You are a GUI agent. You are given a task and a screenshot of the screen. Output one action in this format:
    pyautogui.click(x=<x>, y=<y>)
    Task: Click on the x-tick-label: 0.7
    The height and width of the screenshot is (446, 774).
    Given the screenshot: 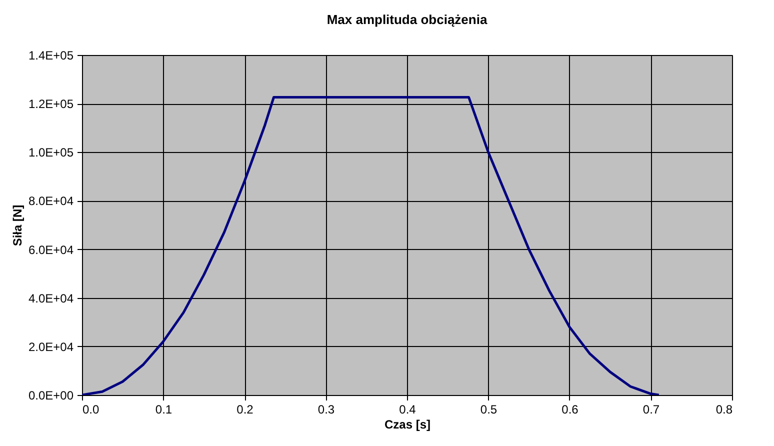 What is the action you would take?
    pyautogui.click(x=651, y=409)
    